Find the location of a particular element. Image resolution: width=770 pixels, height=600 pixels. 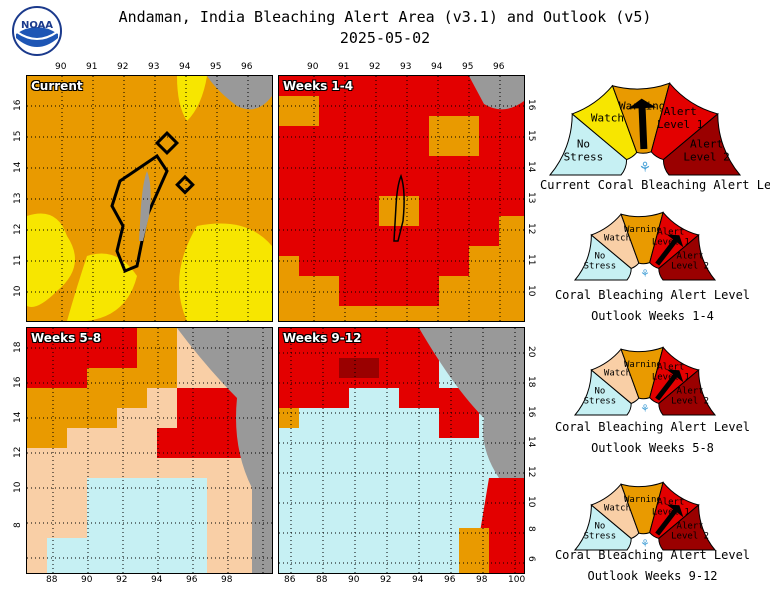

map-panel-weeks-1-4: Weeks 1-4 is located at coordinates (401, 198).